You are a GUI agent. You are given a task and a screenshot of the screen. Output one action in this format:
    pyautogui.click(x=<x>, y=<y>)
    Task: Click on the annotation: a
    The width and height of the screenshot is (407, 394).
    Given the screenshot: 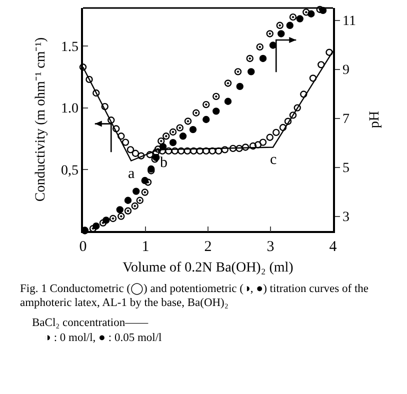 What is the action you would take?
    pyautogui.click(x=131, y=174)
    